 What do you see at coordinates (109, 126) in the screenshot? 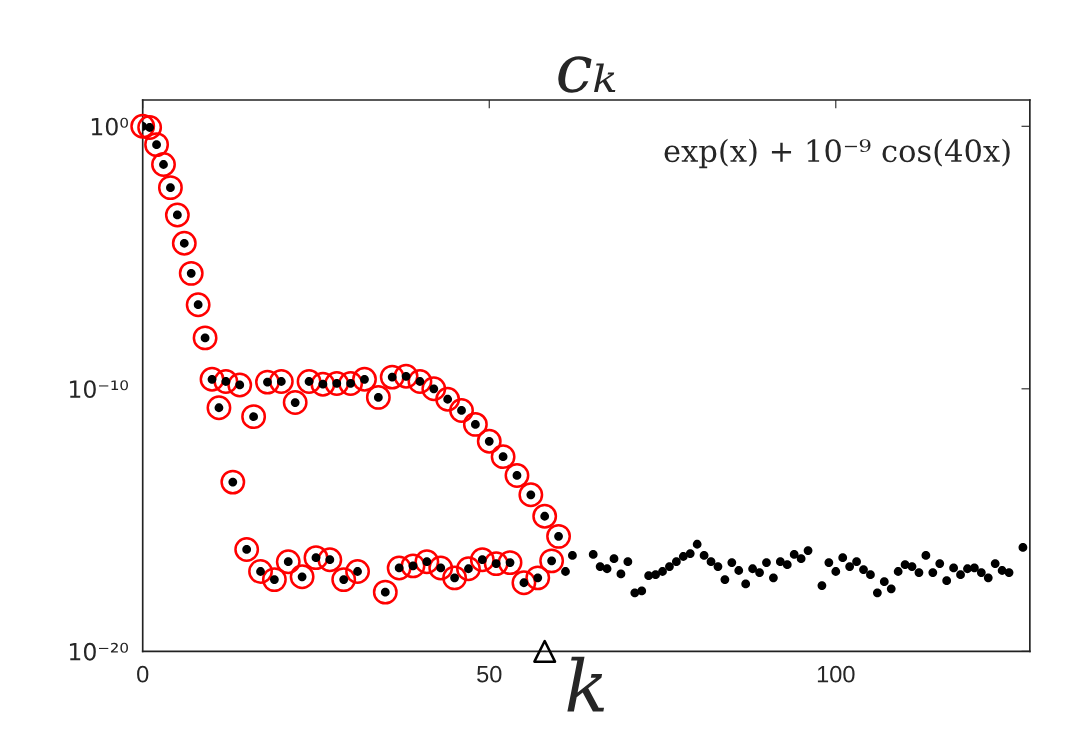
I see `y-tick-label: 10⁰` at bounding box center [109, 126].